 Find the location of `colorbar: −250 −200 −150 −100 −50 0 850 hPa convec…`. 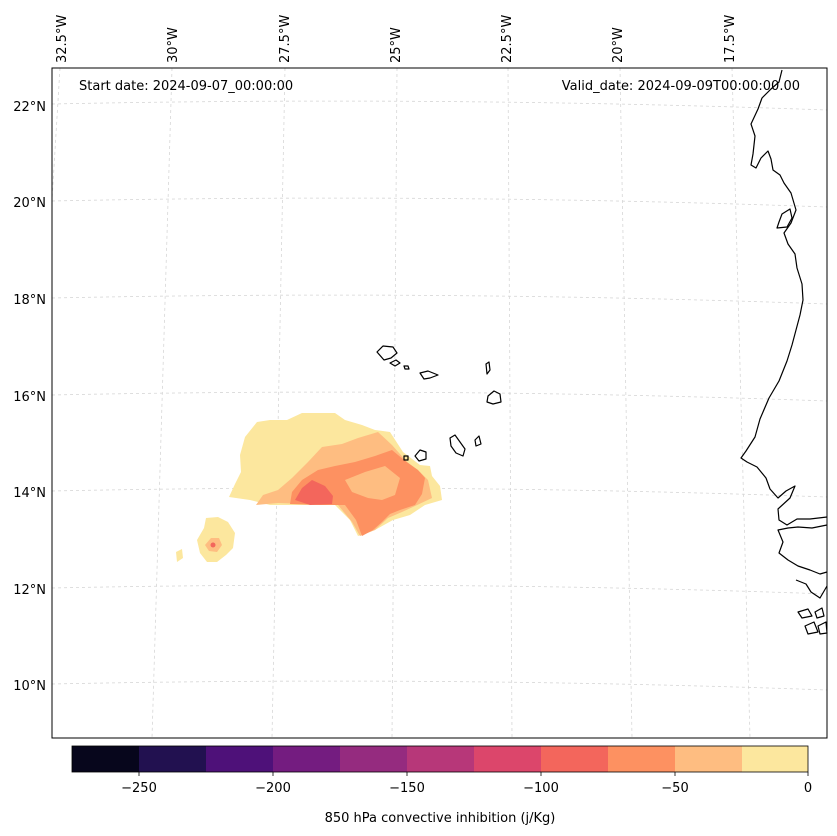

colorbar: −250 −200 −150 −100 −50 0 850 hPa convec… is located at coordinates (441, 785).